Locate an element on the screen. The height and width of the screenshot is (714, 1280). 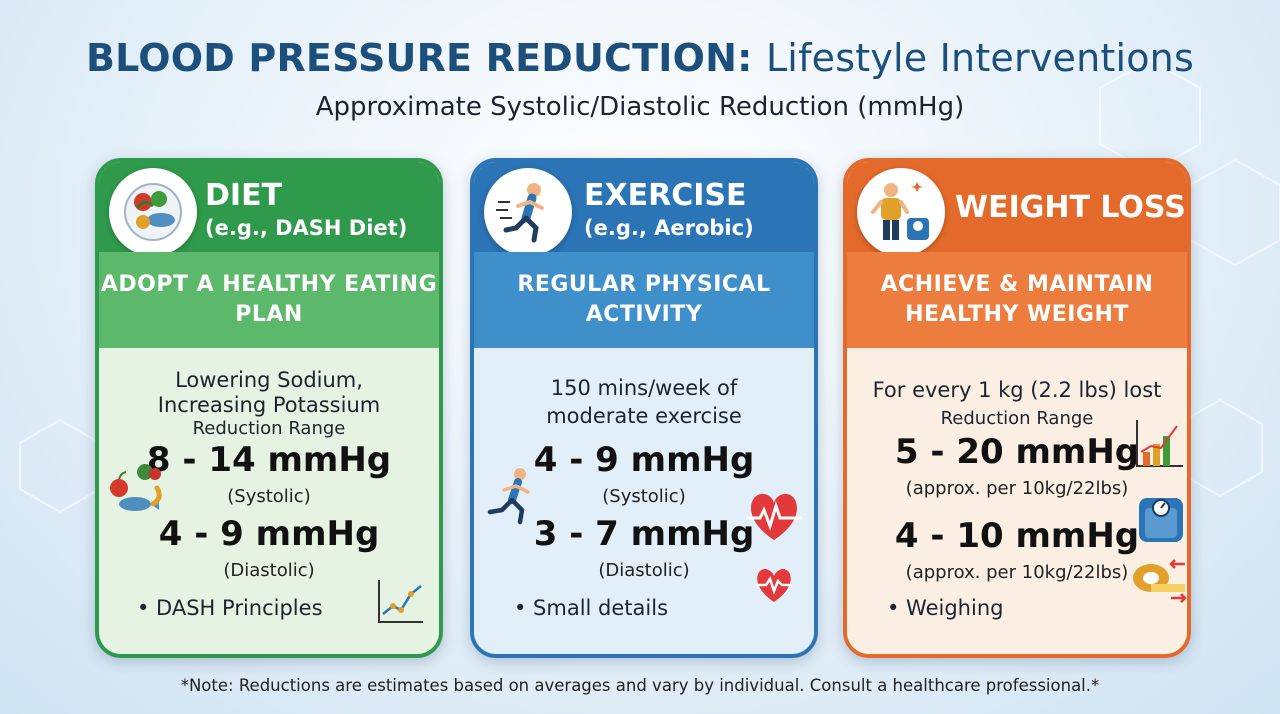
weight-loss-desc: For every 1 kg (2.2 lbs) lost is located at coordinates (1017, 390).